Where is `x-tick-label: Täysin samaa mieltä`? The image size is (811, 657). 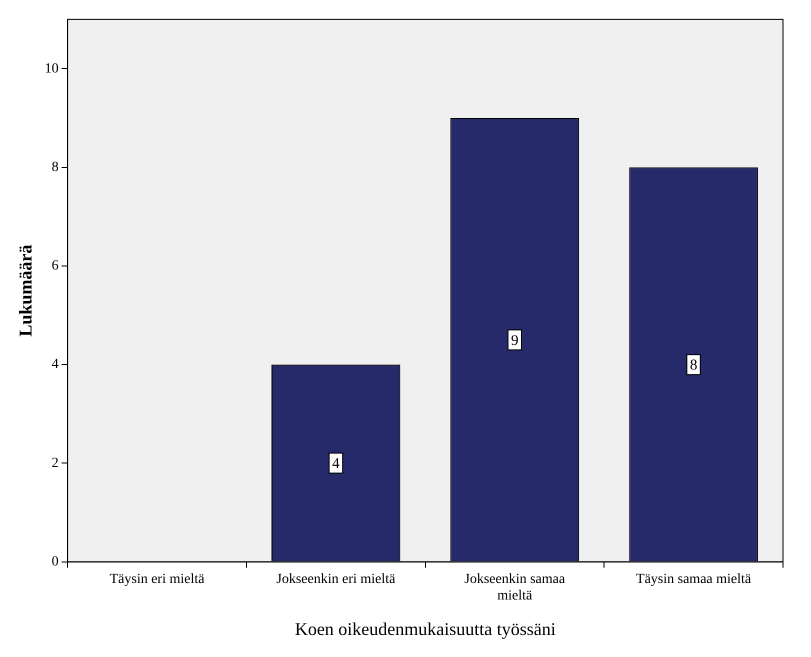 x-tick-label: Täysin samaa mieltä is located at coordinates (694, 579).